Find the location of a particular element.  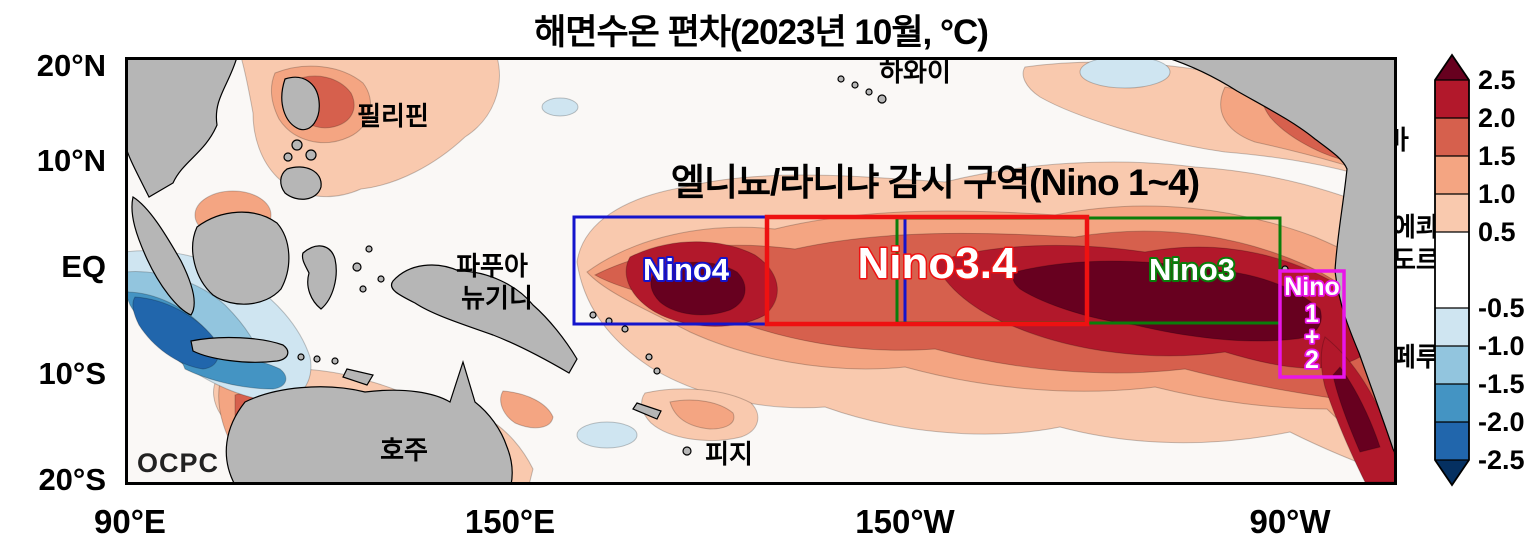

place-label-philippines: 필리핀 is located at coordinates (393, 116).